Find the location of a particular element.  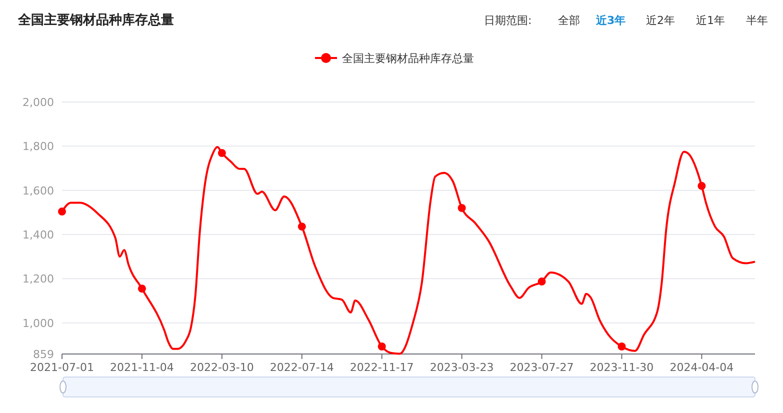

x-tick-label: 2022-03-10 is located at coordinates (222, 367).